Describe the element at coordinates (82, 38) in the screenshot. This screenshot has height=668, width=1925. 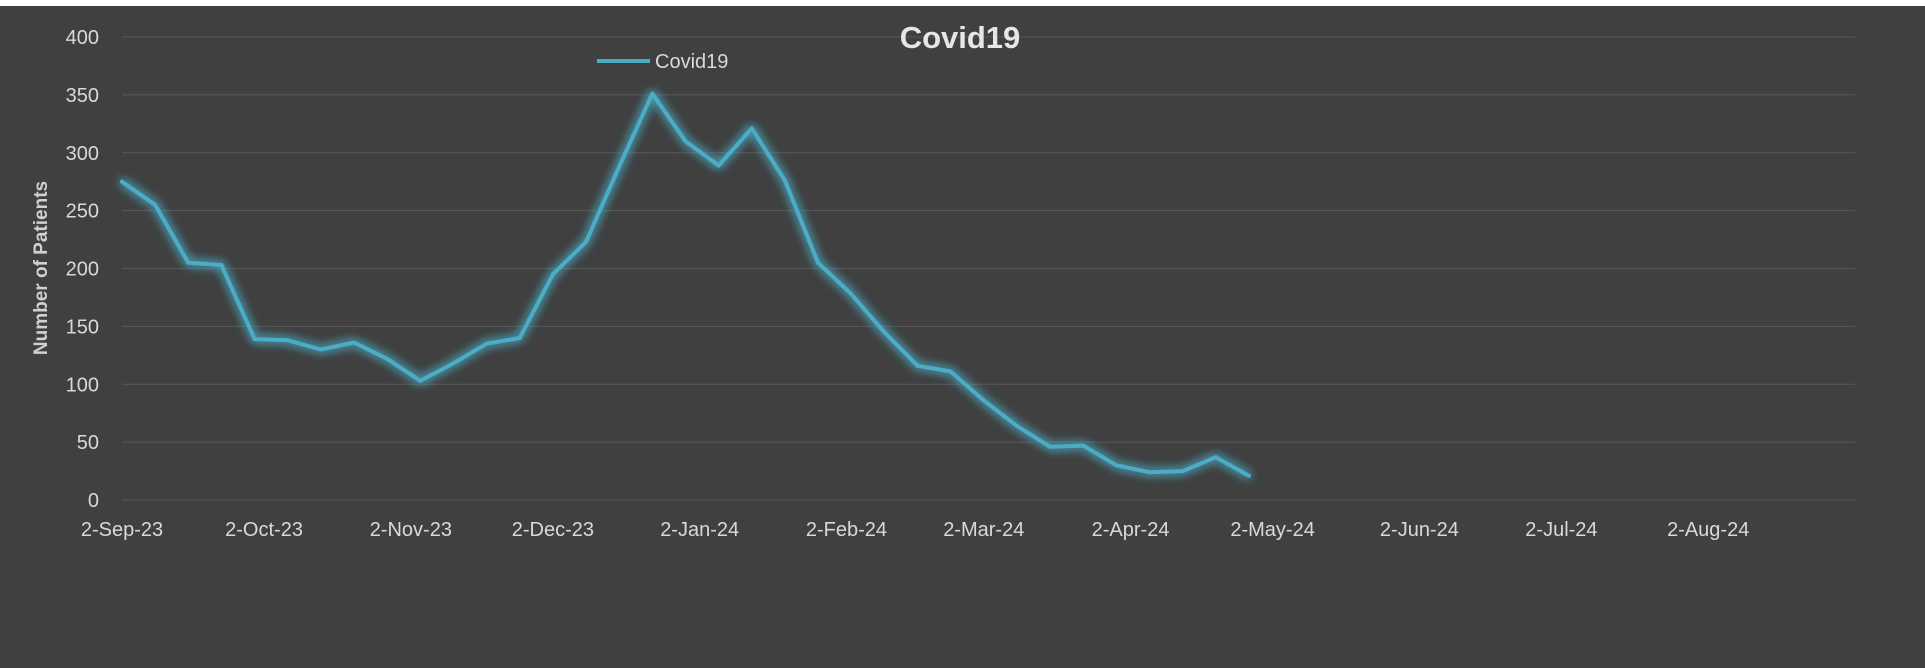
I see `y-tick-label: 400` at that location.